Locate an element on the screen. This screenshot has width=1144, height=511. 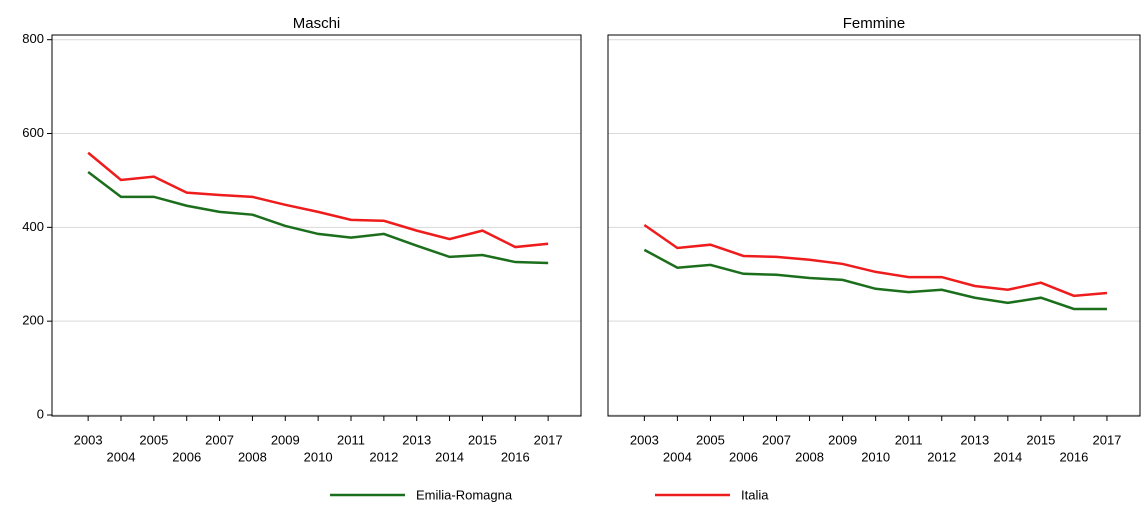
panel-title: Maschi is located at coordinates (317, 23).